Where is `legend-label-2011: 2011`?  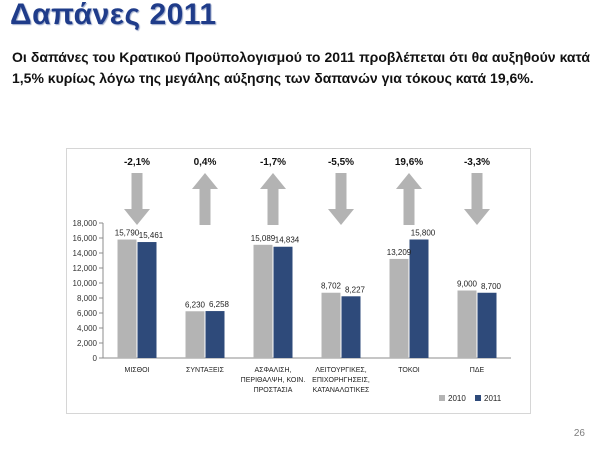 legend-label-2011: 2011 is located at coordinates (493, 398).